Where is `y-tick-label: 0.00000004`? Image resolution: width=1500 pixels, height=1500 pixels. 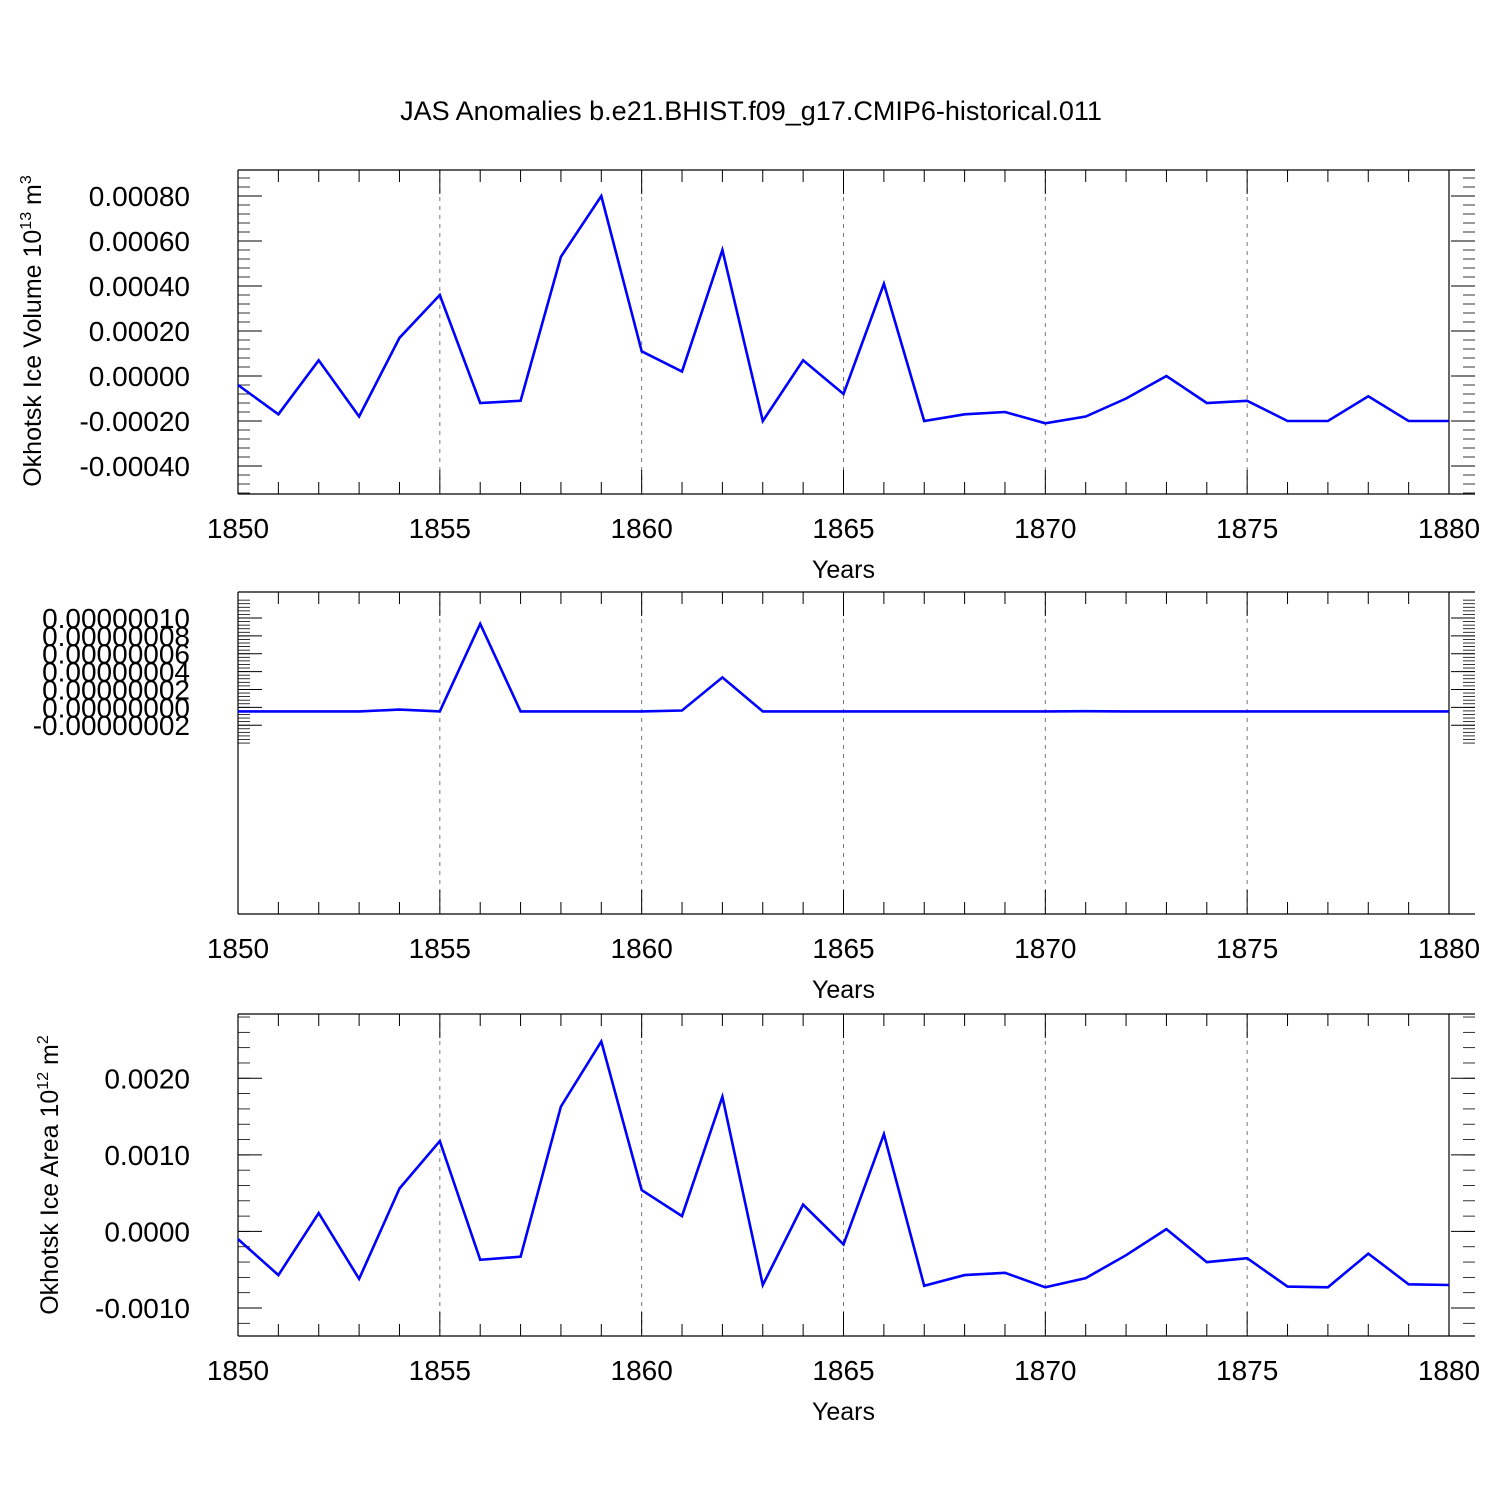
y-tick-label: 0.00000004 is located at coordinates (116, 672).